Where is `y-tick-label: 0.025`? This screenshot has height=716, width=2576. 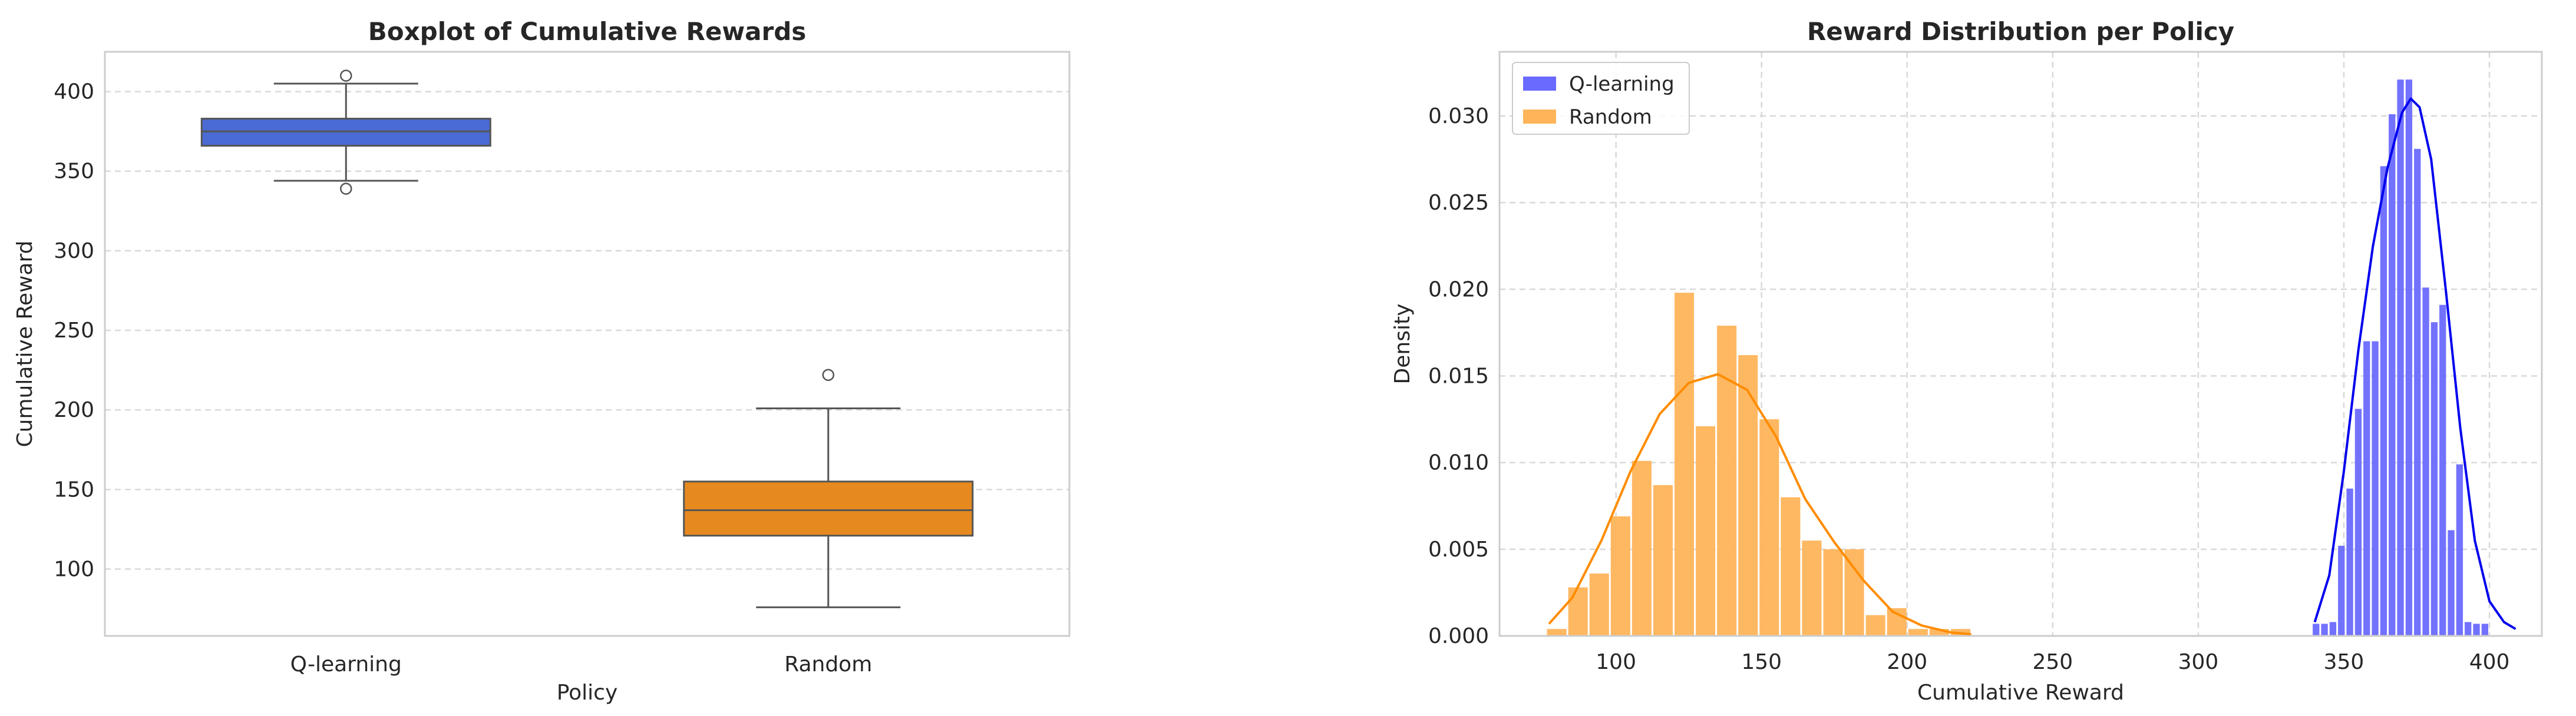 y-tick-label: 0.025 is located at coordinates (1458, 203).